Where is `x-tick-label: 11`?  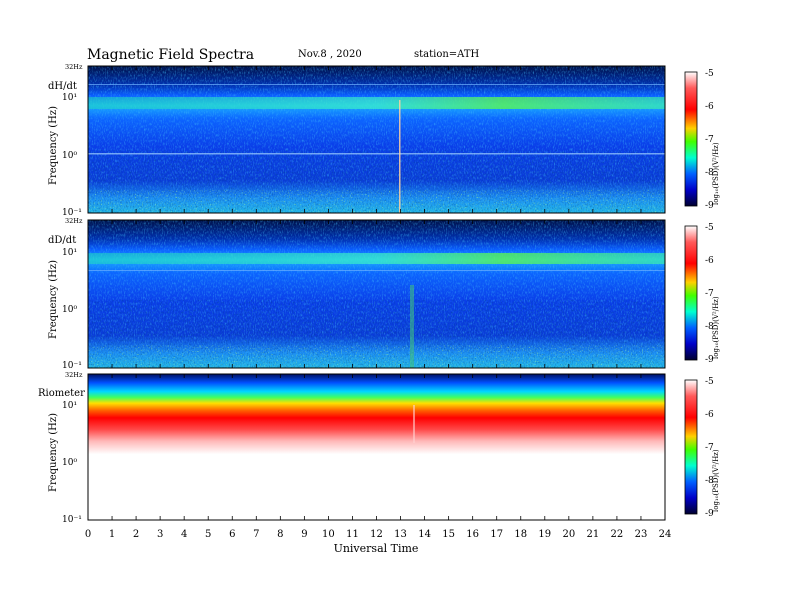
x-tick-label: 11 is located at coordinates (352, 534).